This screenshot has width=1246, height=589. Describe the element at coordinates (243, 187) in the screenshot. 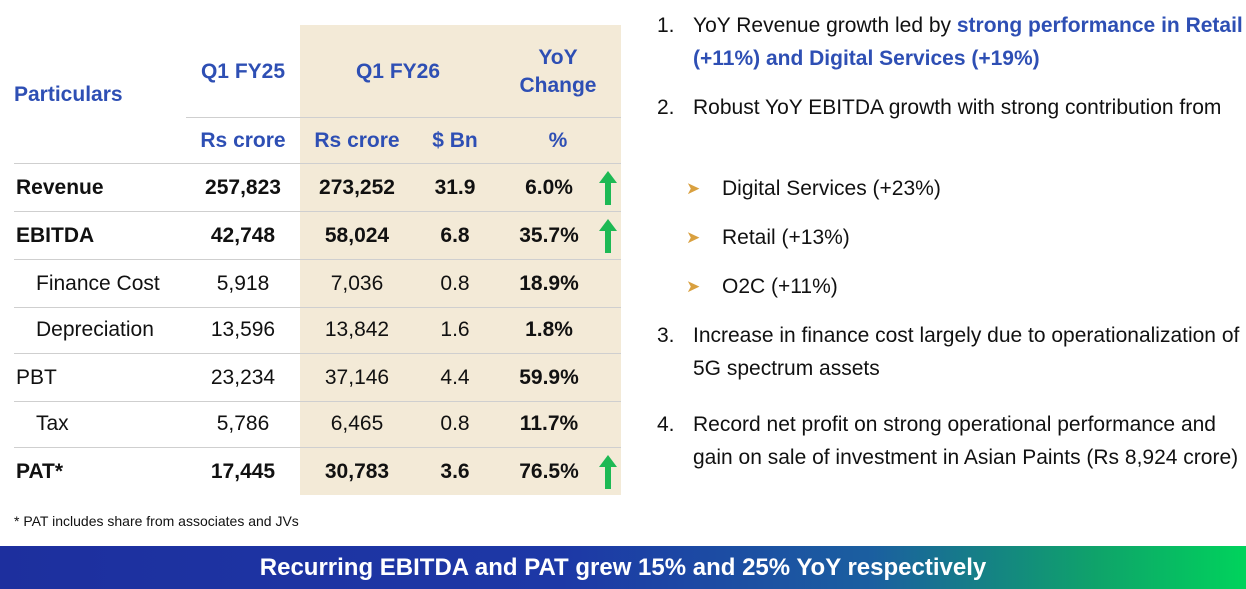

I see `cell-revenue-fy25: 257,823` at that location.